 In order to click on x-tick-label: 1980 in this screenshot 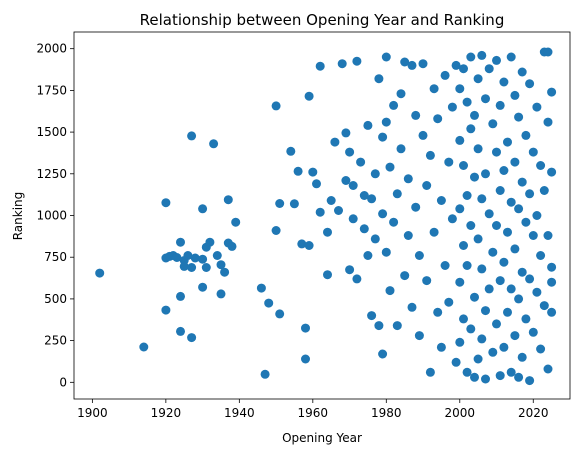, I will do `click(386, 413)`.